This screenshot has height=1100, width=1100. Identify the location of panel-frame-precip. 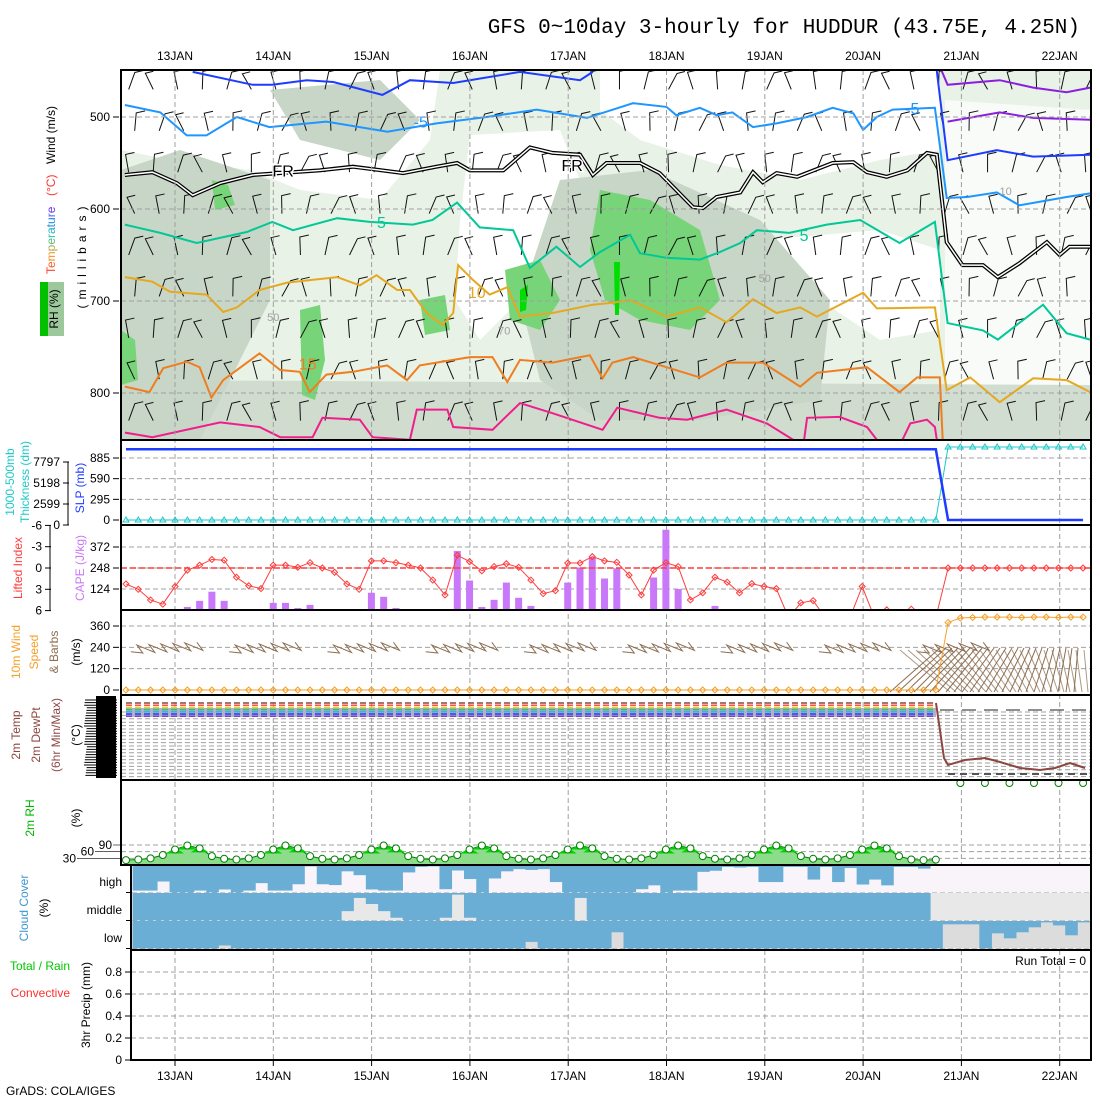
(611, 1005).